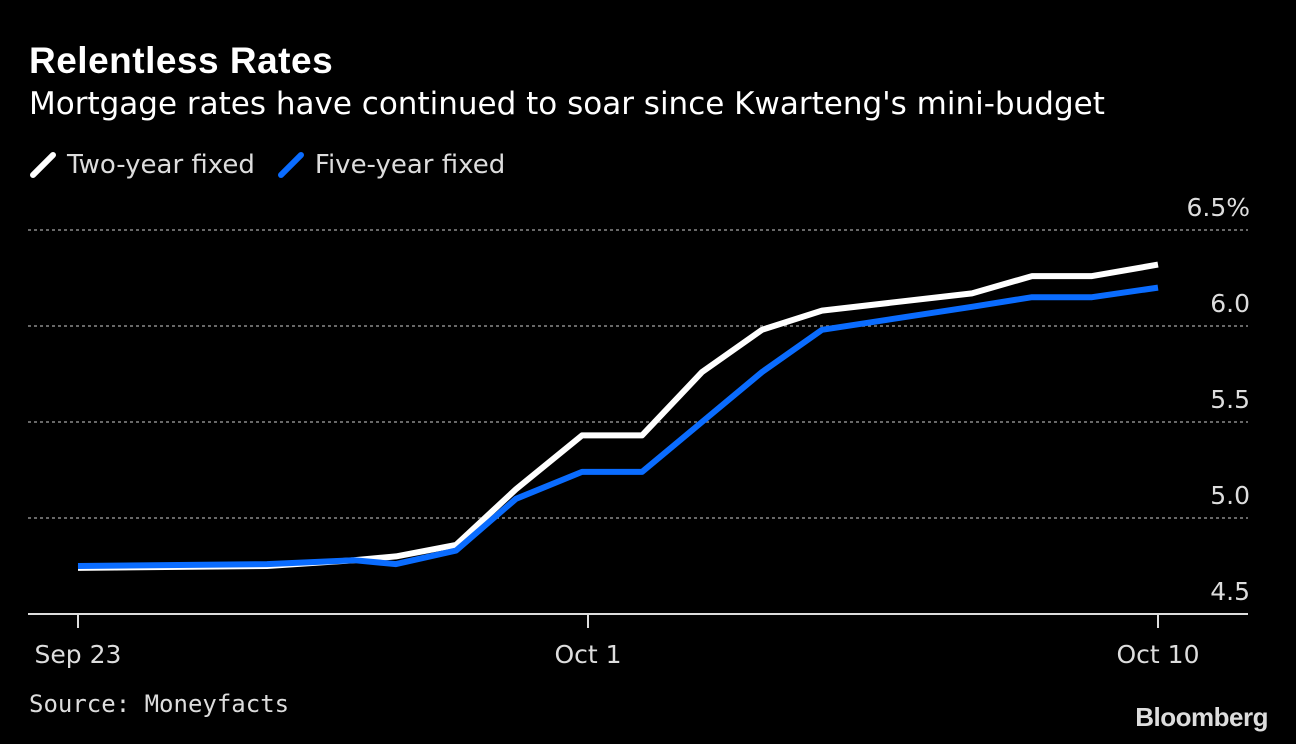  Describe the element at coordinates (1230, 591) in the screenshot. I see `y-tick-label: 4.5` at that location.